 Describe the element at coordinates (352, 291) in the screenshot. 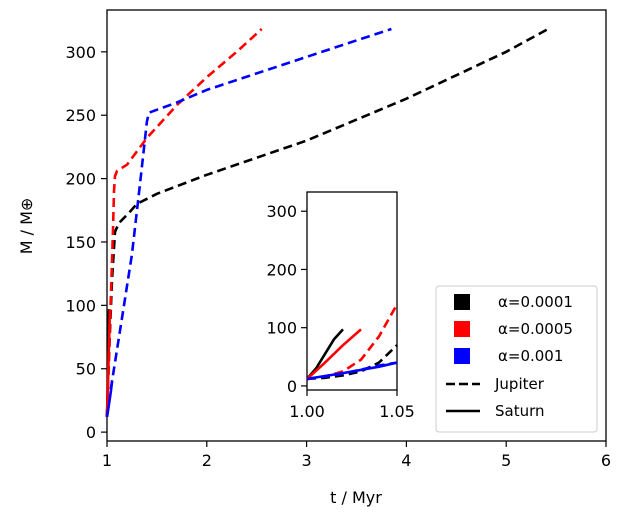

I see `inset-plot-frame` at that location.